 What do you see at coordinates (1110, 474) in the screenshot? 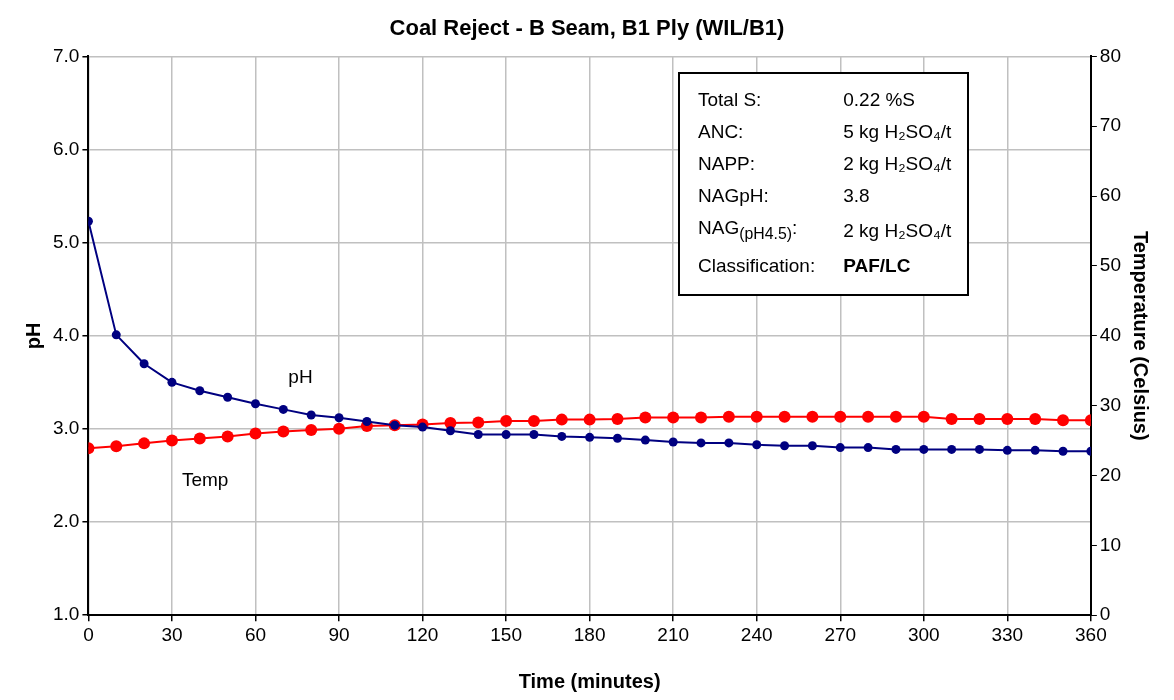
I see `y2-tick-label: 20` at bounding box center [1110, 474].